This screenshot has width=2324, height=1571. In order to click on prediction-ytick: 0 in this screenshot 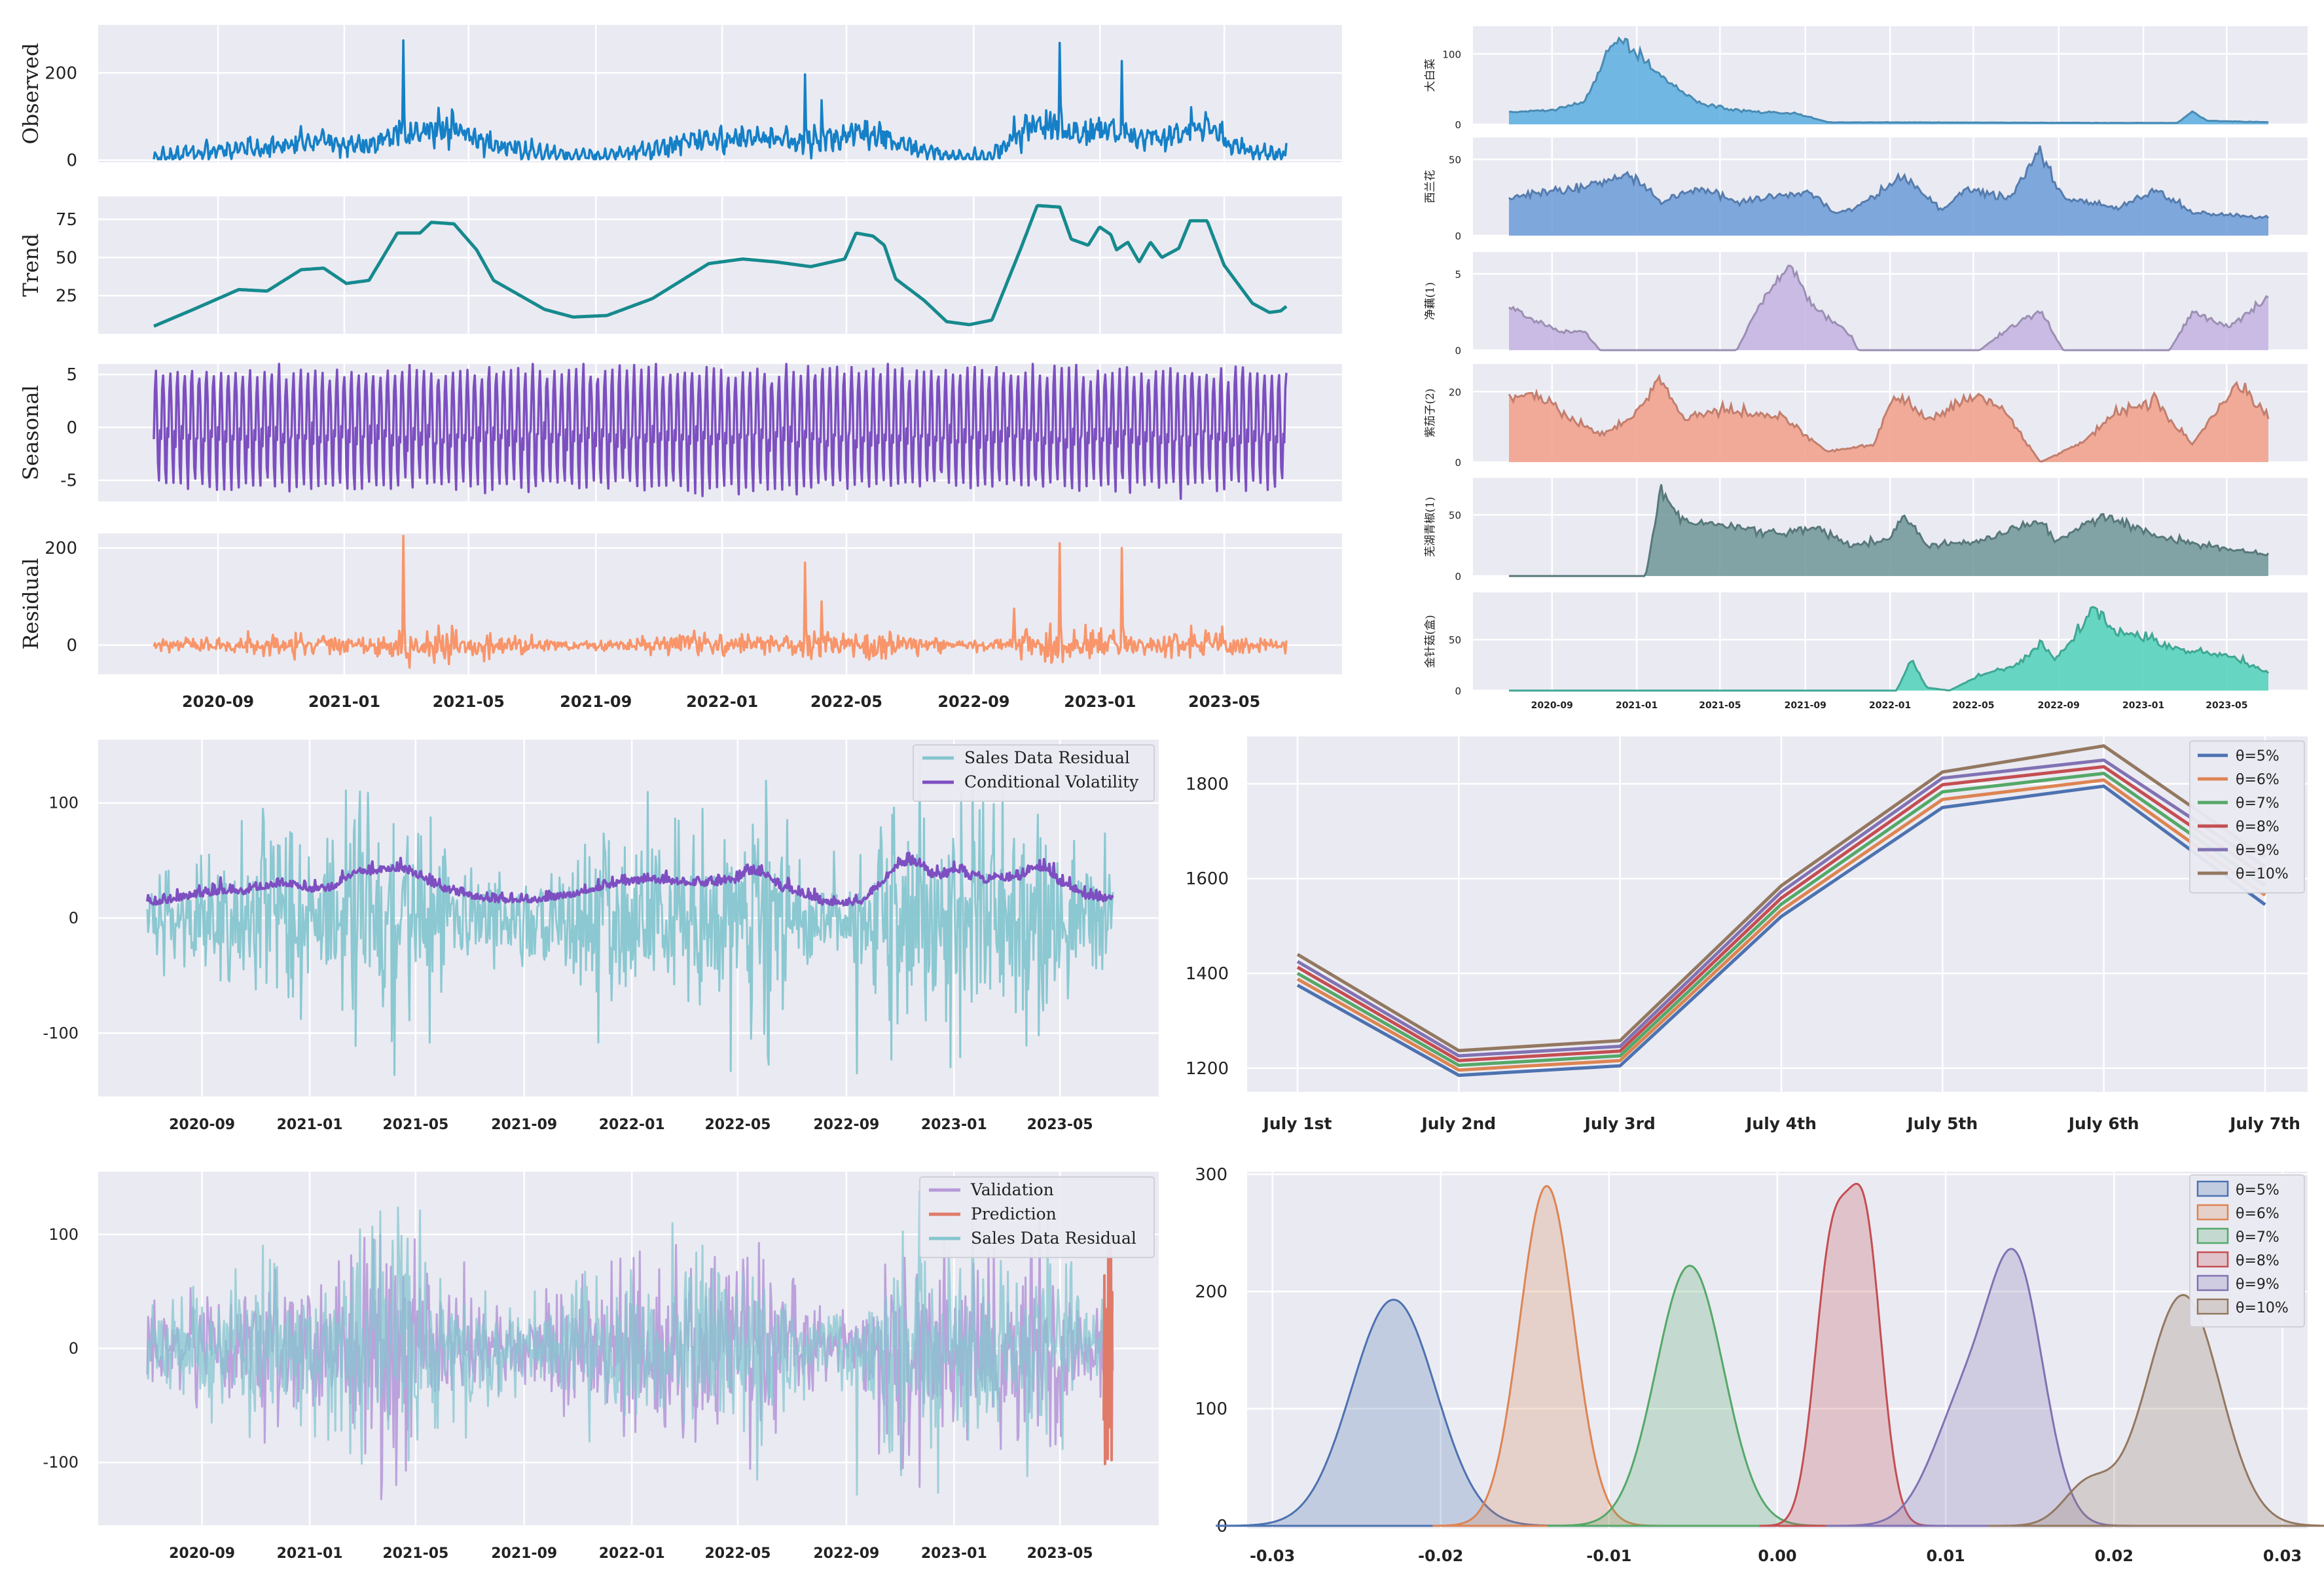, I will do `click(74, 1348)`.